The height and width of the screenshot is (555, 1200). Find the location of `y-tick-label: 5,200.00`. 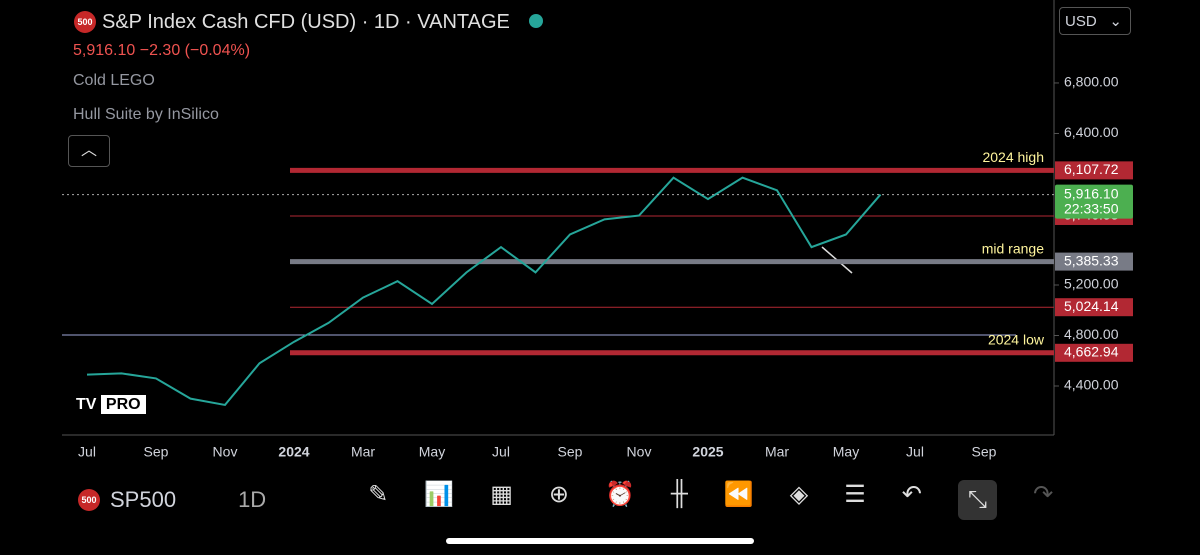

y-tick-label: 5,200.00 is located at coordinates (1091, 284).